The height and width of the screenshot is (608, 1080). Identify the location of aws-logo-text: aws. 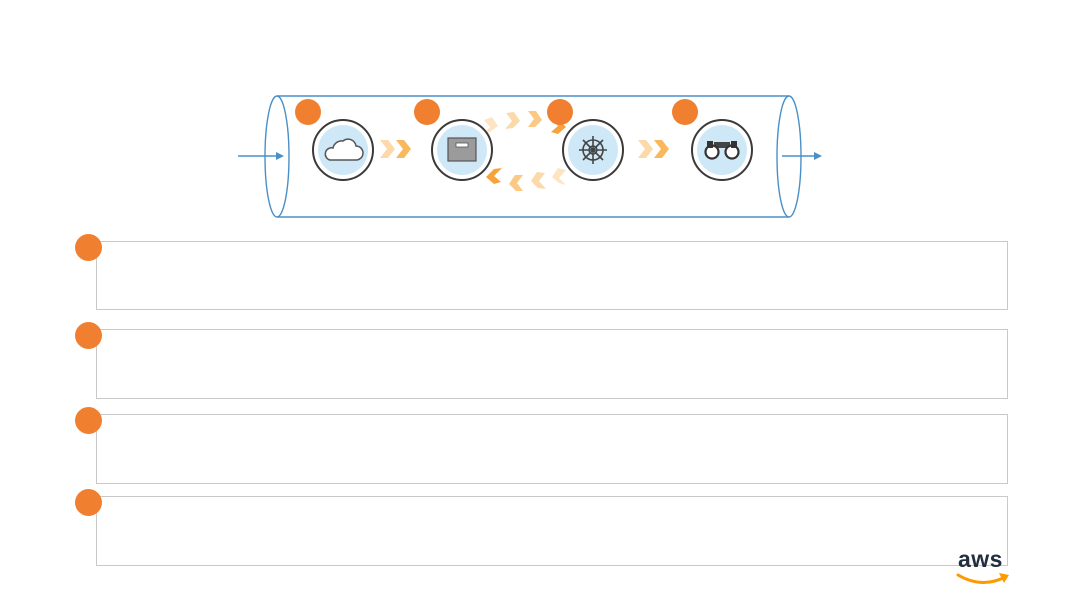
(980, 559).